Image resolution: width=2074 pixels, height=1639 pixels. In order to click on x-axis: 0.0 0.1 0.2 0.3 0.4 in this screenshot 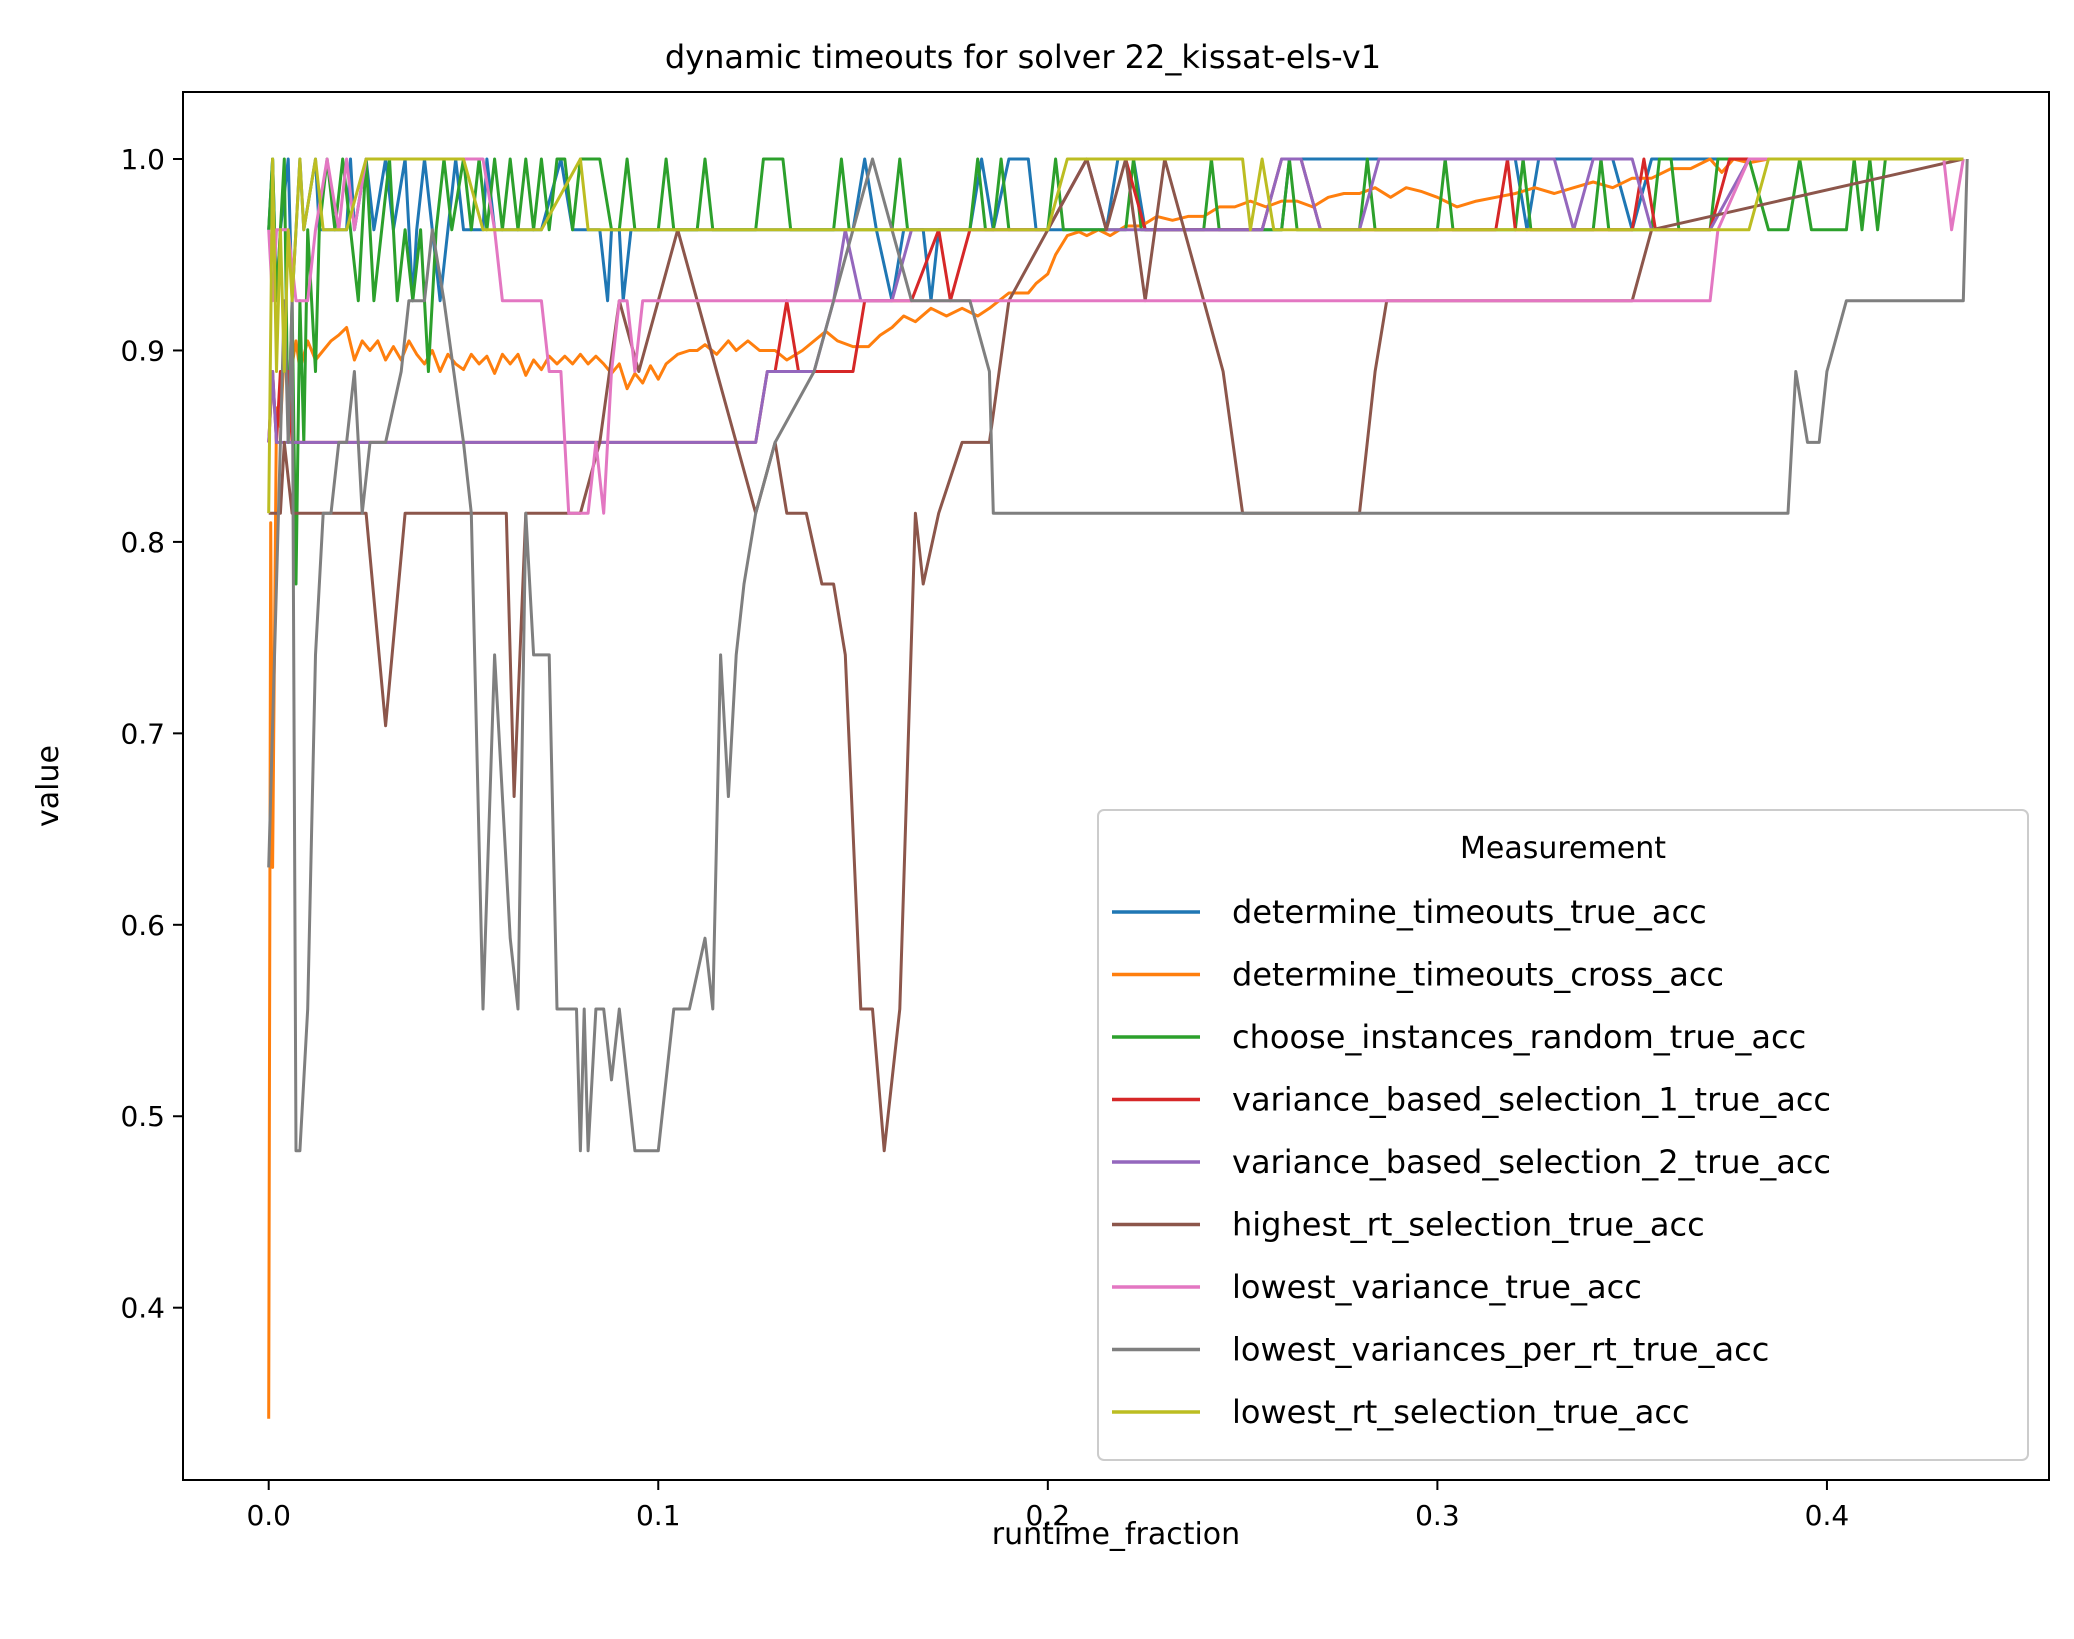, I will do `click(1047, 1506)`.